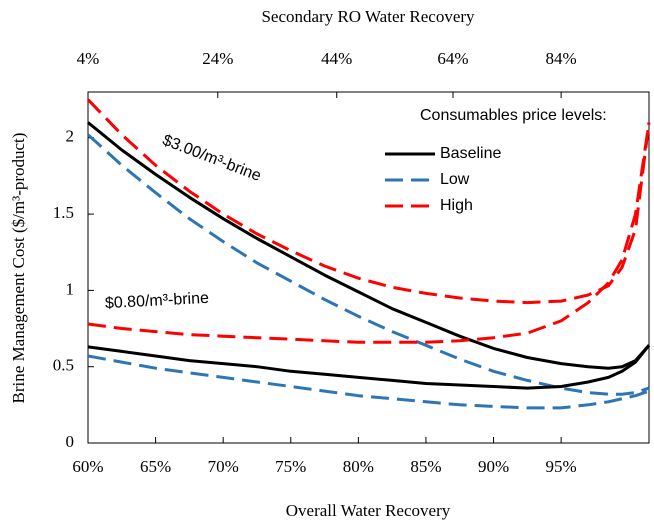  I want to click on x-tick-label: 85%, so click(425, 466).